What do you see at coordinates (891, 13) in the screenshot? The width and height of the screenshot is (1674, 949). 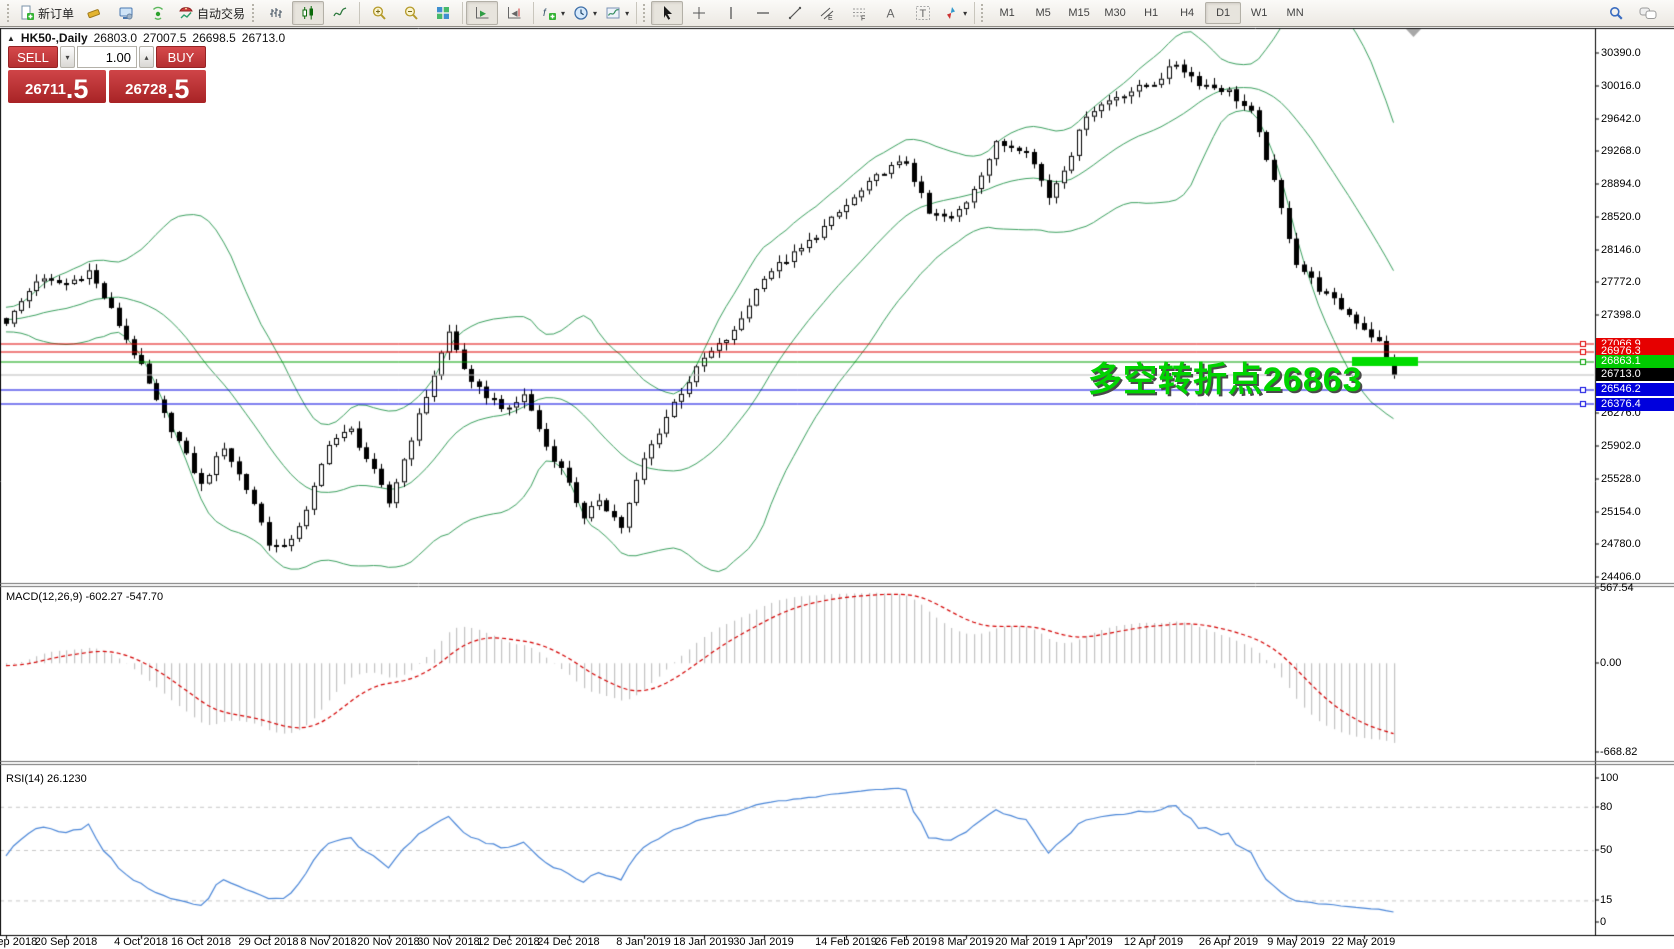 I see `text-button: A` at bounding box center [891, 13].